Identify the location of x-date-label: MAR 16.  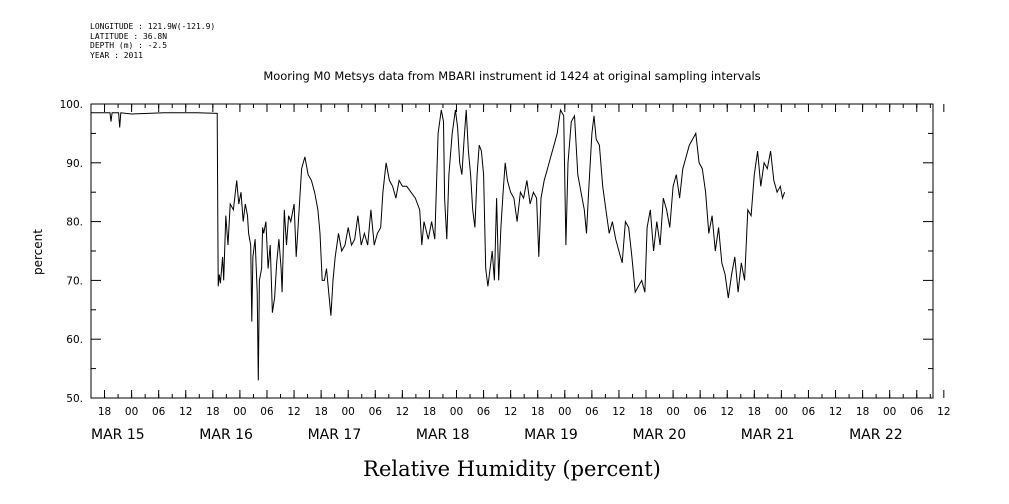
(226, 435).